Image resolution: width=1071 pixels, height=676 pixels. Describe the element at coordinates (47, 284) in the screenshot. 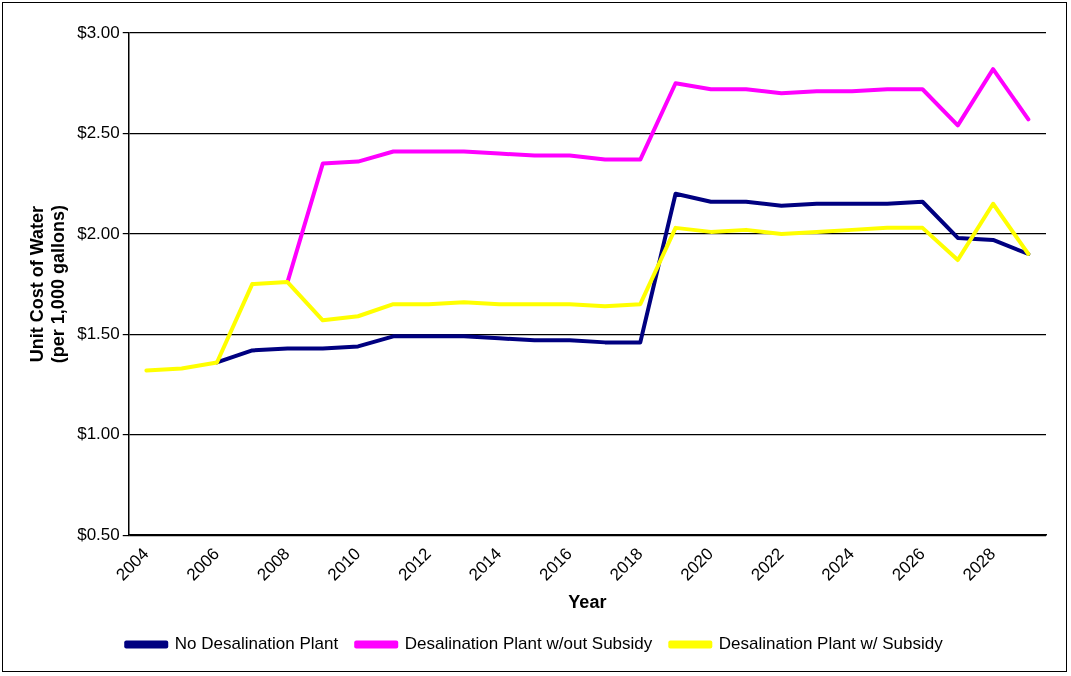

I see `y-axis-title: Unit Cost of Water (per 1,000 gallons)` at that location.